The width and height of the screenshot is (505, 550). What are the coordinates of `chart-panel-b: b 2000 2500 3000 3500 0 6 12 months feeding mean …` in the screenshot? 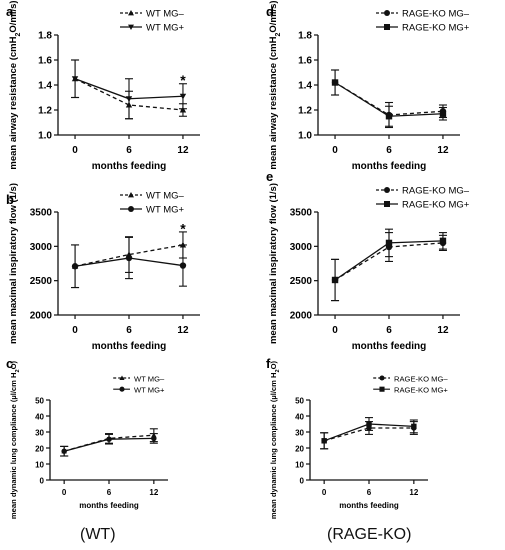 It's located at (103, 267).